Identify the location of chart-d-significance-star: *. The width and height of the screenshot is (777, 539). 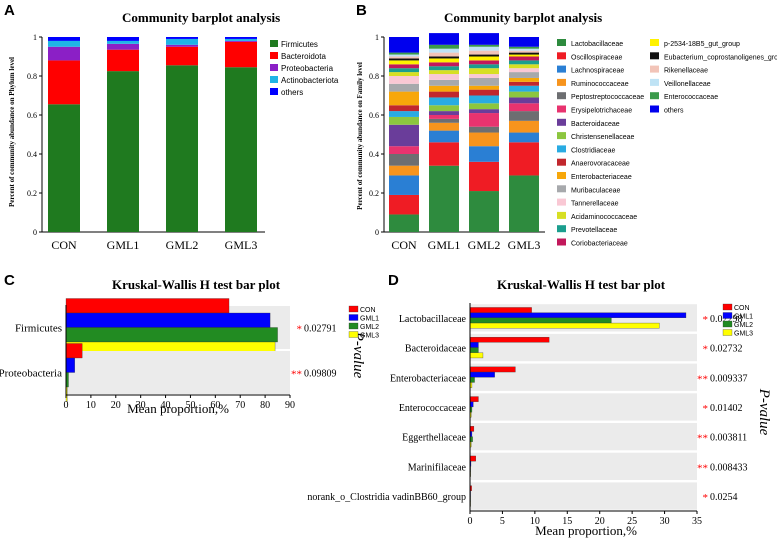
(706, 498).